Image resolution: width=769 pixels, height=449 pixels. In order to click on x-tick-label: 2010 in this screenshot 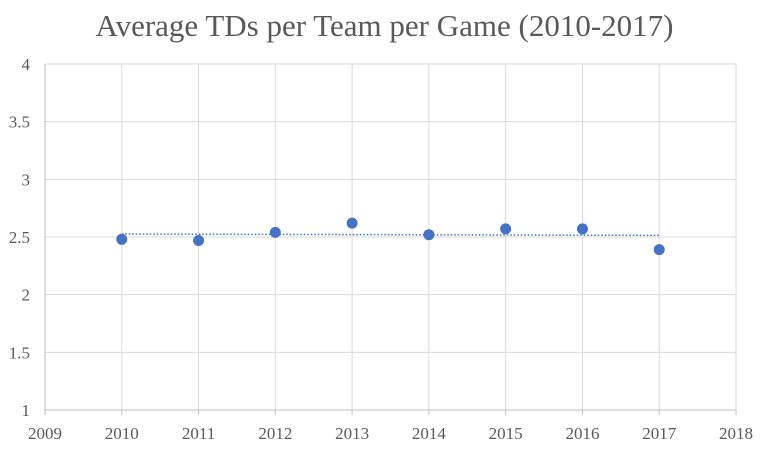, I will do `click(122, 433)`.